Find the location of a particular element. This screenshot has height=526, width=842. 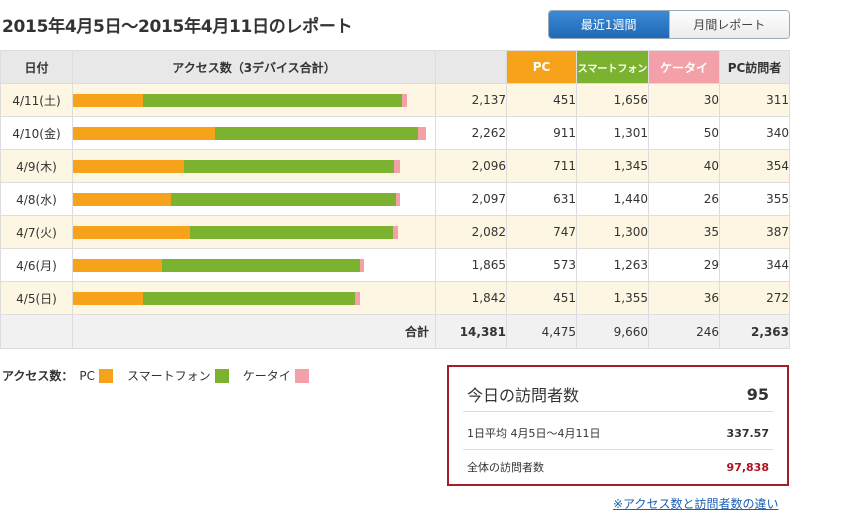

totals-row: 合計 14,381 4,475 9,660 246 2,363 is located at coordinates (395, 331).